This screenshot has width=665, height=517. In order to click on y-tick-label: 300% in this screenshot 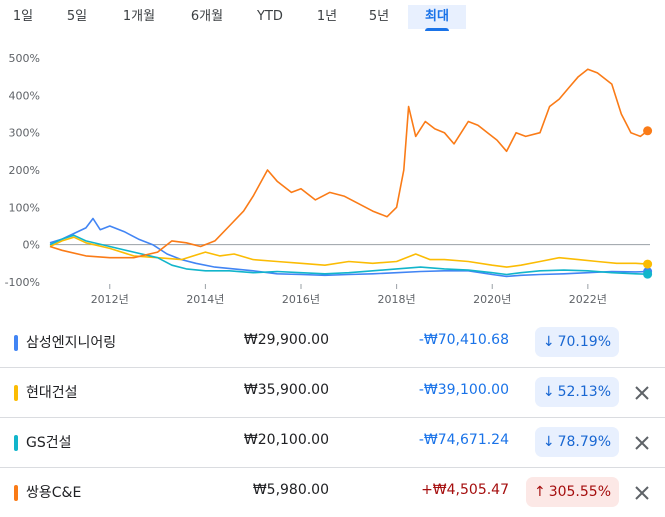, I will do `click(24, 133)`.